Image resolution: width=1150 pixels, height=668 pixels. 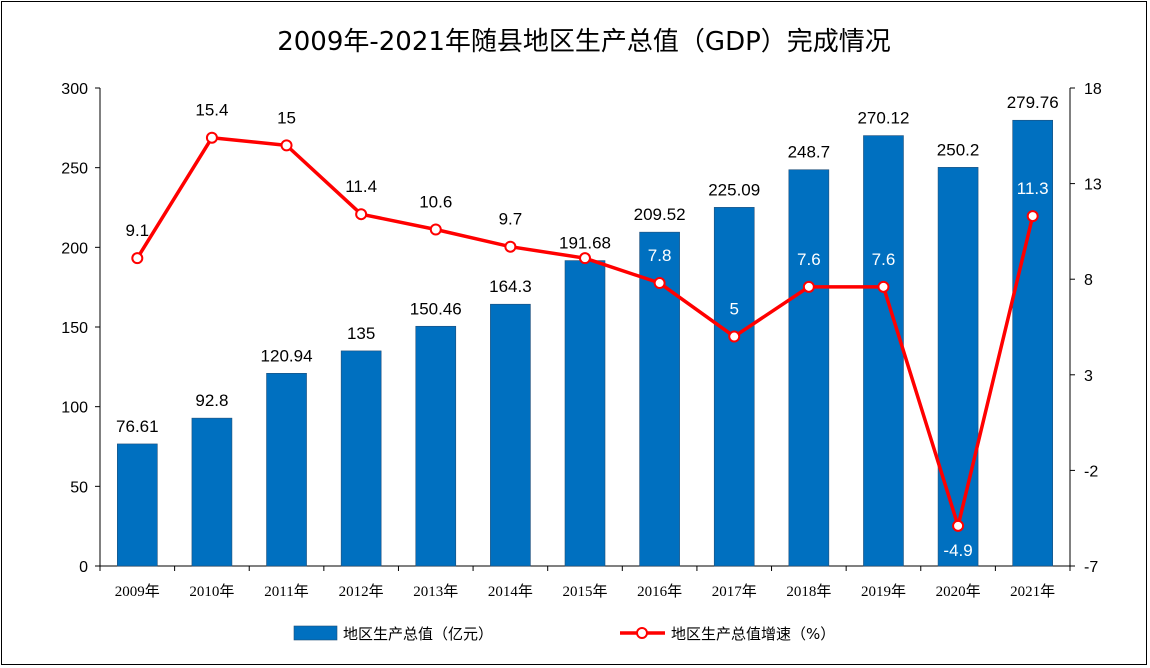 What do you see at coordinates (436, 308) in the screenshot?
I see `bar-value-label: 150.46` at bounding box center [436, 308].